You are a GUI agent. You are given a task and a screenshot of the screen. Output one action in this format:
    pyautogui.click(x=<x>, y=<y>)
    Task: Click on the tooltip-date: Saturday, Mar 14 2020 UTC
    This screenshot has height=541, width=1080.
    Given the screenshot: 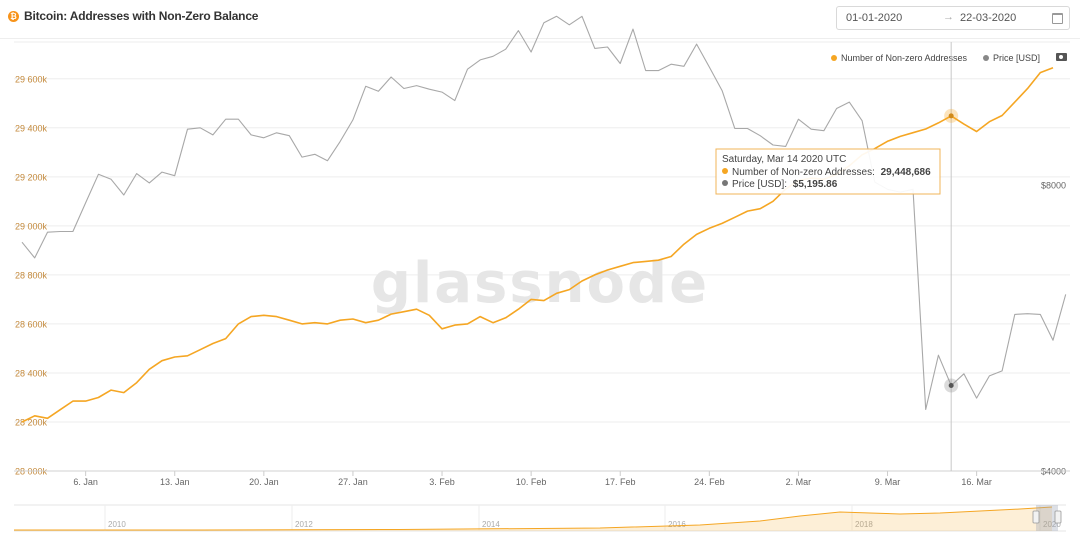 What is the action you would take?
    pyautogui.click(x=784, y=159)
    